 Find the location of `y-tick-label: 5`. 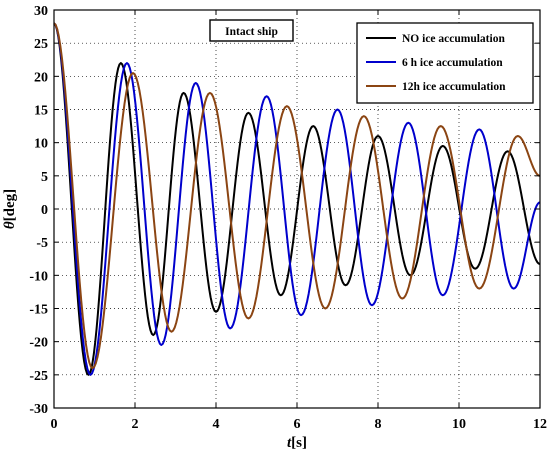

y-tick-label: 5 is located at coordinates (44, 177).